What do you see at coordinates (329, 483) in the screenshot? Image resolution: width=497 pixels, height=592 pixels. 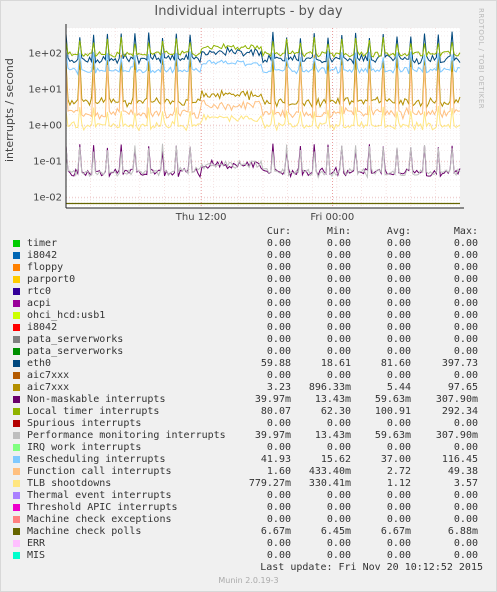 I see `legend-min-value: 330.41m` at bounding box center [329, 483].